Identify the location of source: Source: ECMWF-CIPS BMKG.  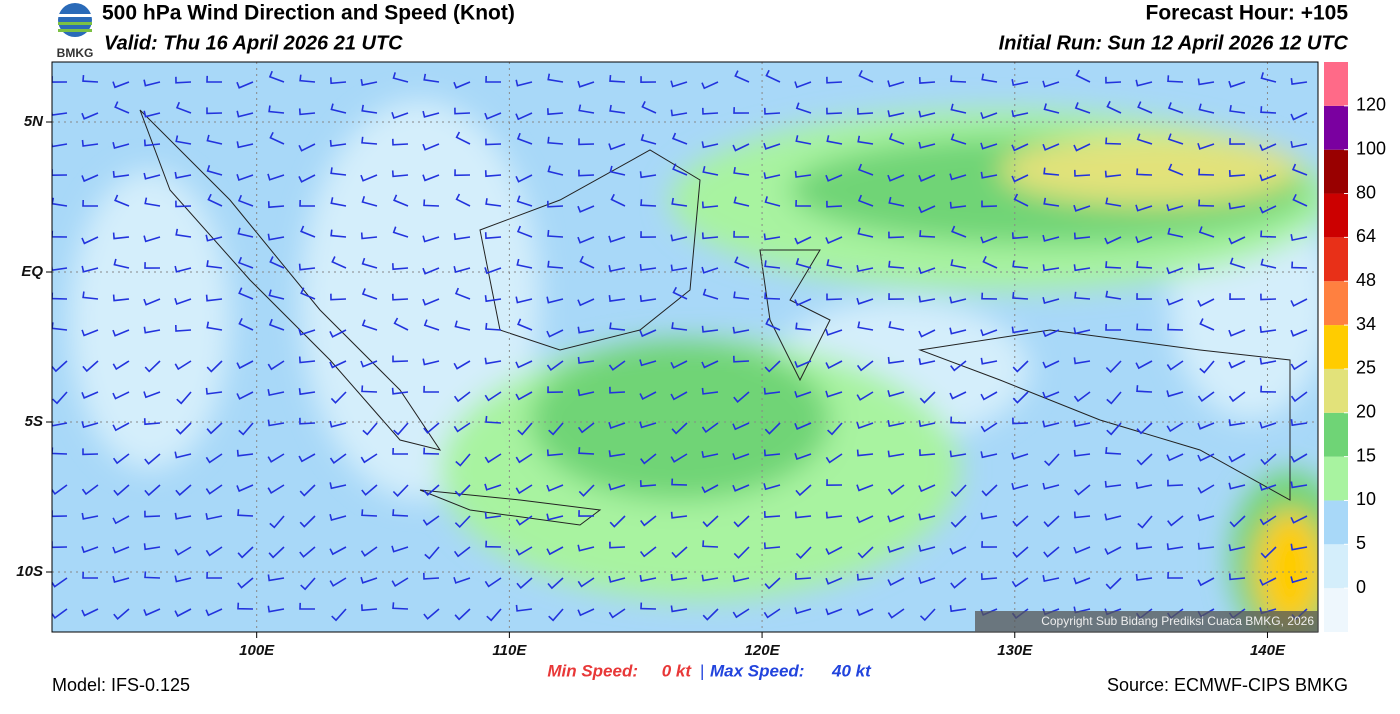
(1227, 685).